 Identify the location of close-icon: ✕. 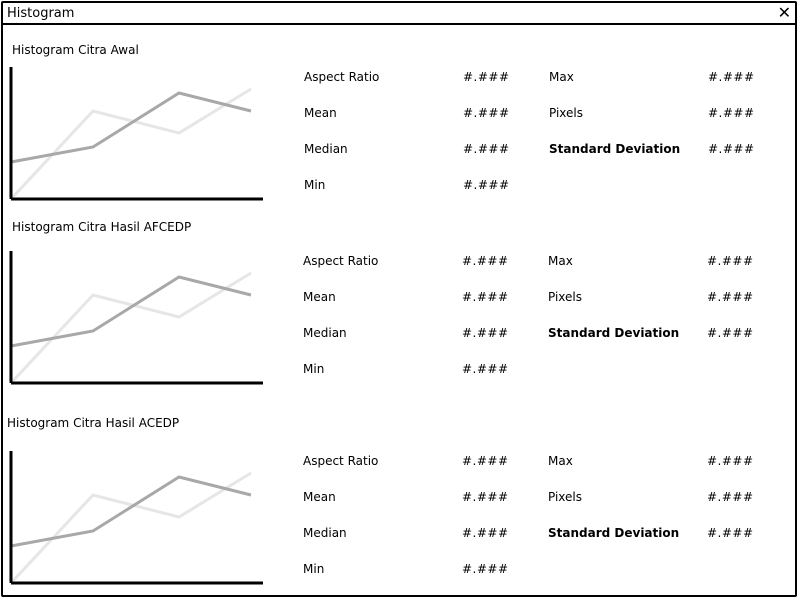
(784, 12).